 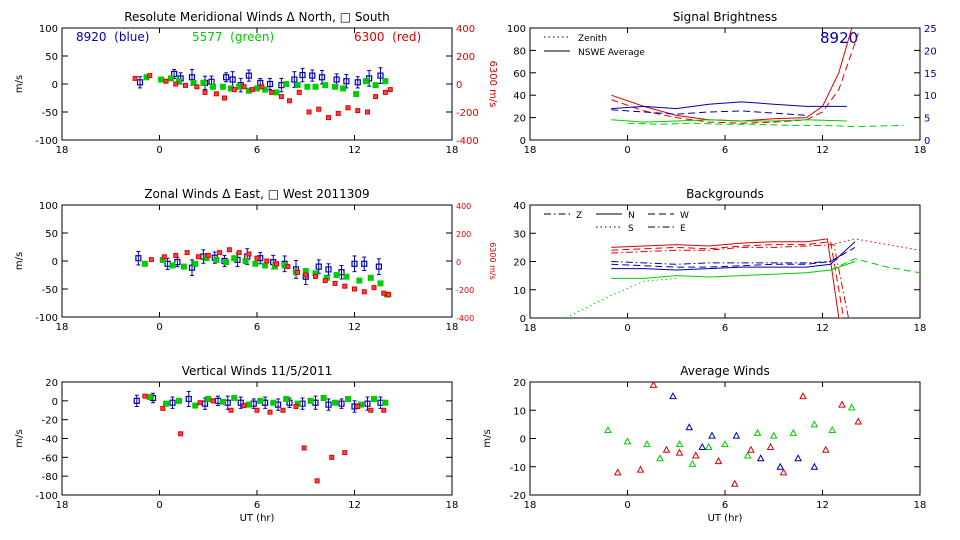 What do you see at coordinates (465, 57) in the screenshot?
I see `y2-tick-label: 200` at bounding box center [465, 57].